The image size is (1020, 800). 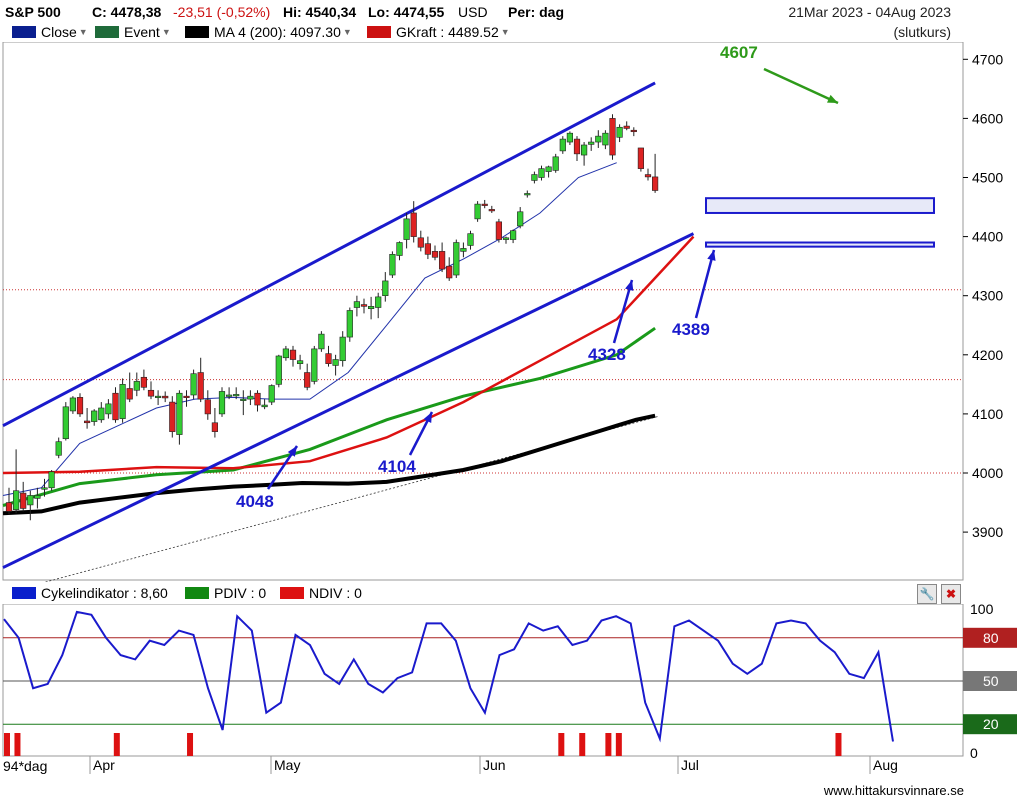 I want to click on settings-icon: 🔧, so click(x=927, y=594).